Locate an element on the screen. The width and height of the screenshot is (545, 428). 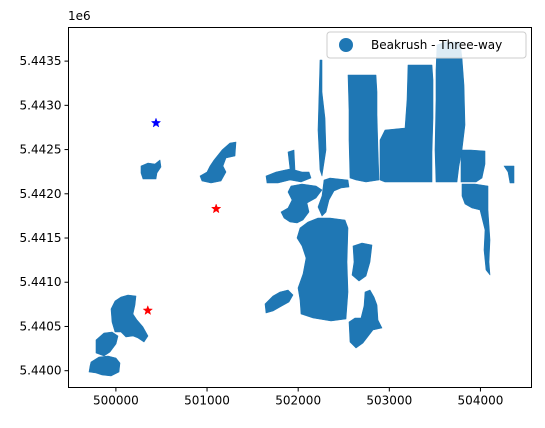
polygon-center-c is located at coordinates (333, 197).